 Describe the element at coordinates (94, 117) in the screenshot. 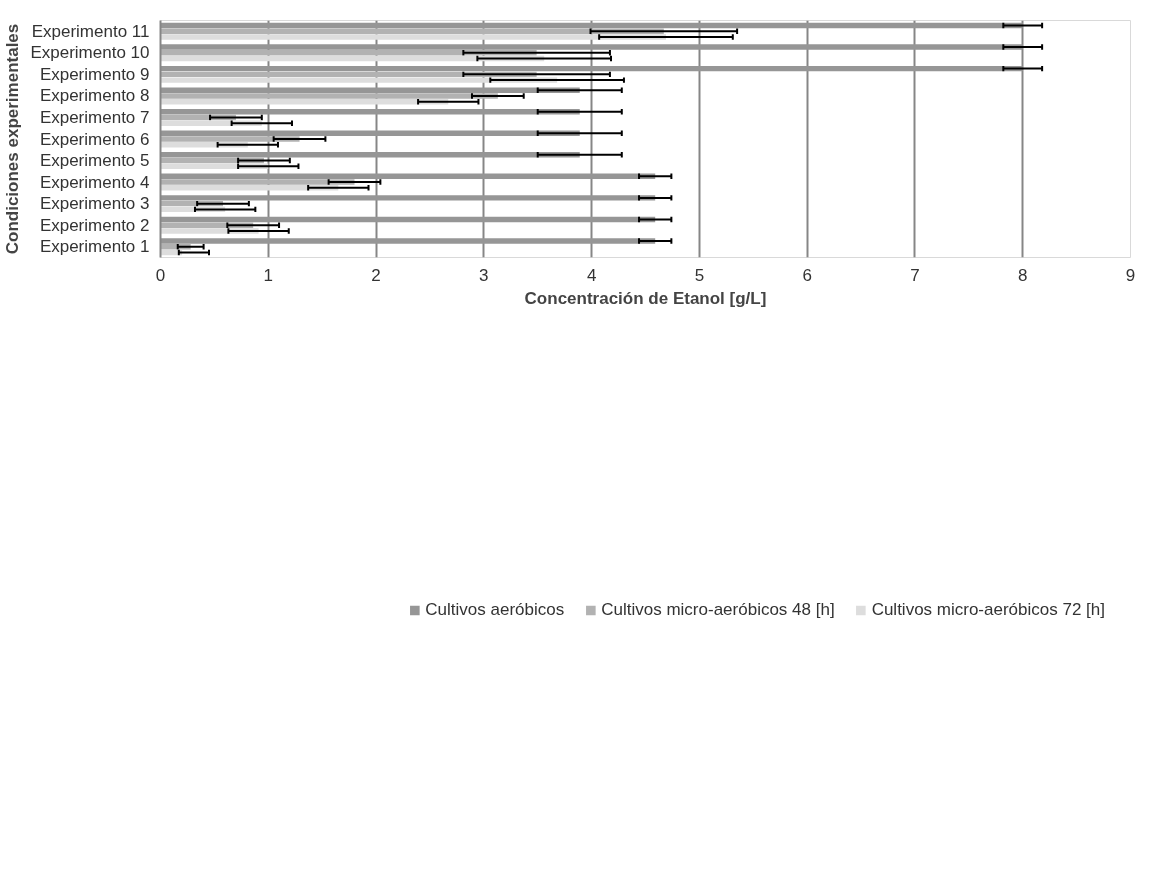

I see `y-tick-label: Experimento 7` at that location.